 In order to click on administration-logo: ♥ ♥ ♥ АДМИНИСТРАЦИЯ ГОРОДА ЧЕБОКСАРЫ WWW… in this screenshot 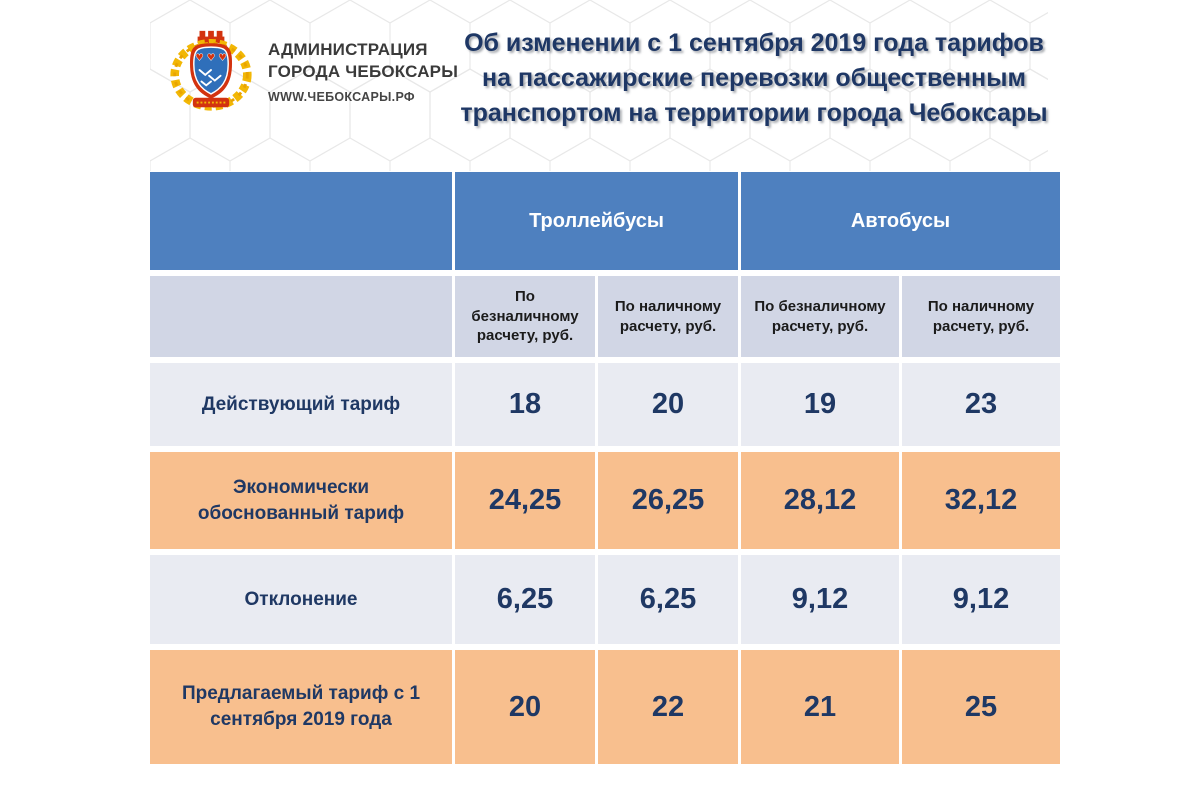, I will do `click(313, 71)`.